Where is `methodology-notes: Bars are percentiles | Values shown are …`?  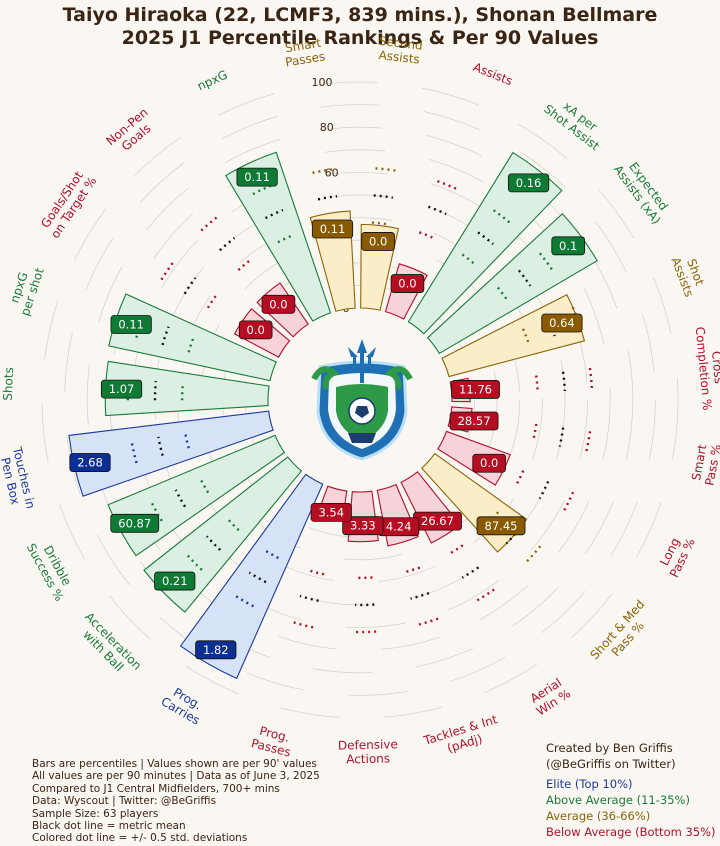
methodology-notes: Bars are percentiles | Values shown are … is located at coordinates (176, 801).